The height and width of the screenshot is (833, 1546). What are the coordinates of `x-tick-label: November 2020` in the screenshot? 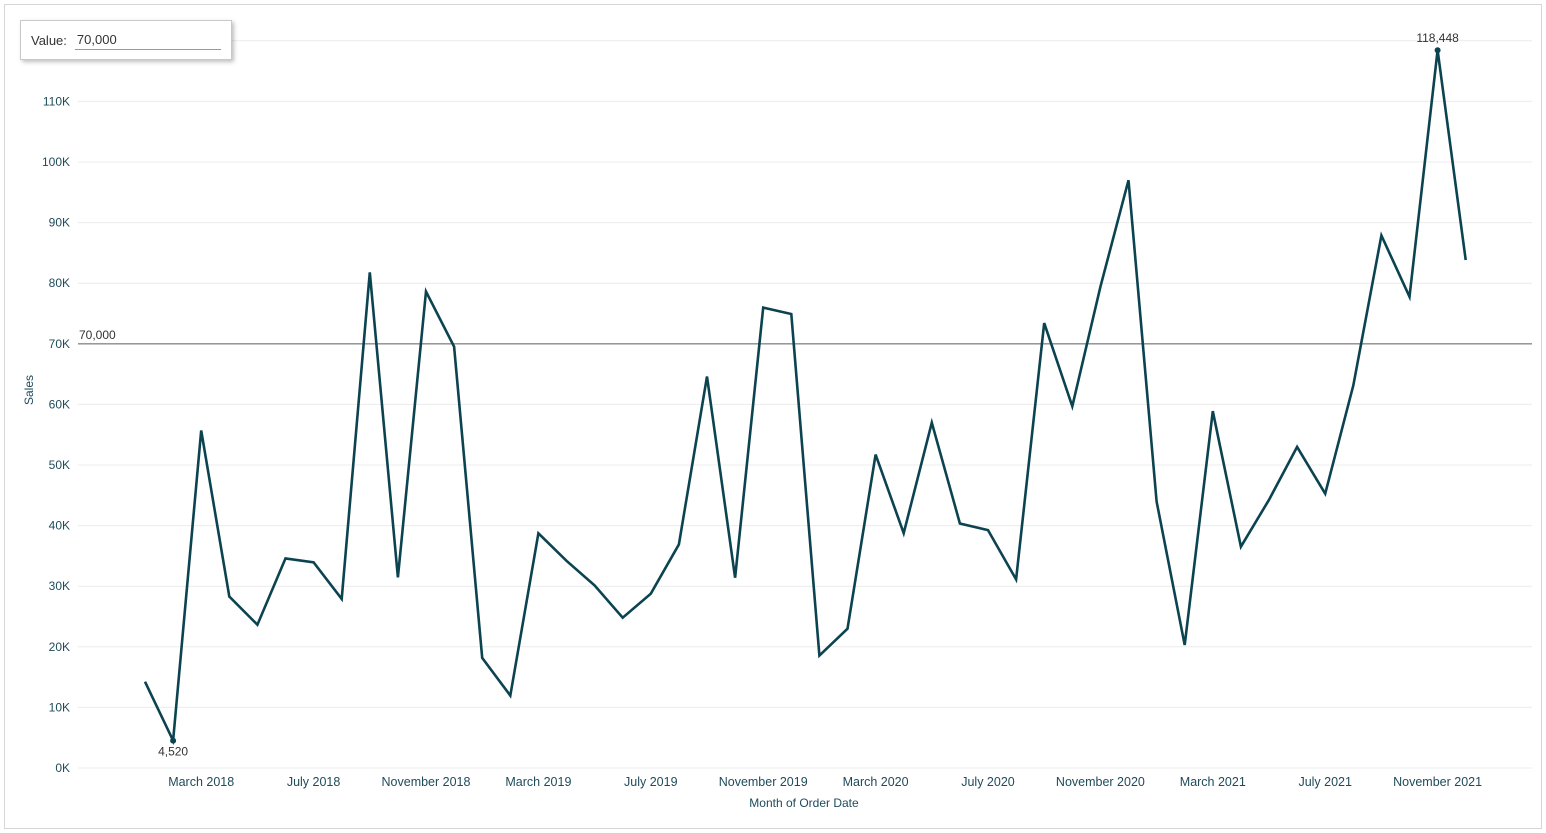 It's located at (1100, 782).